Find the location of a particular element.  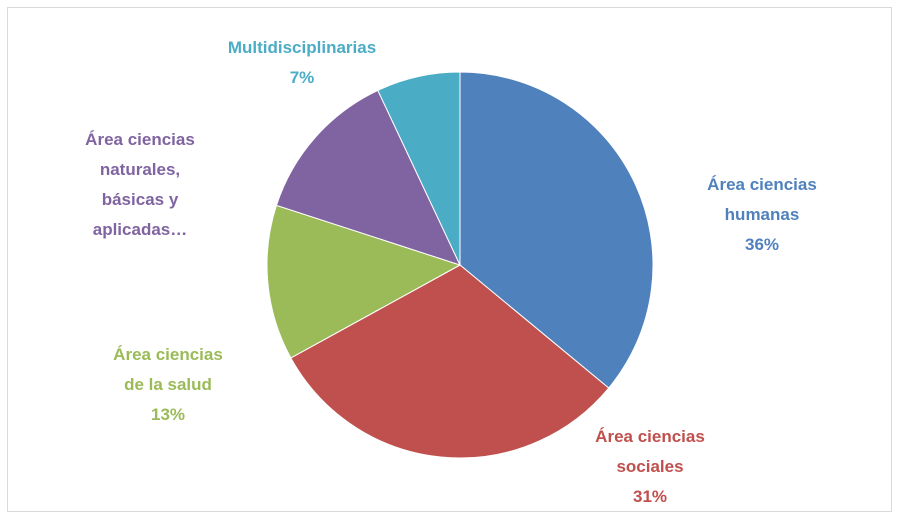

slice-label: Área ciencias sociales 31% is located at coordinates (650, 467).